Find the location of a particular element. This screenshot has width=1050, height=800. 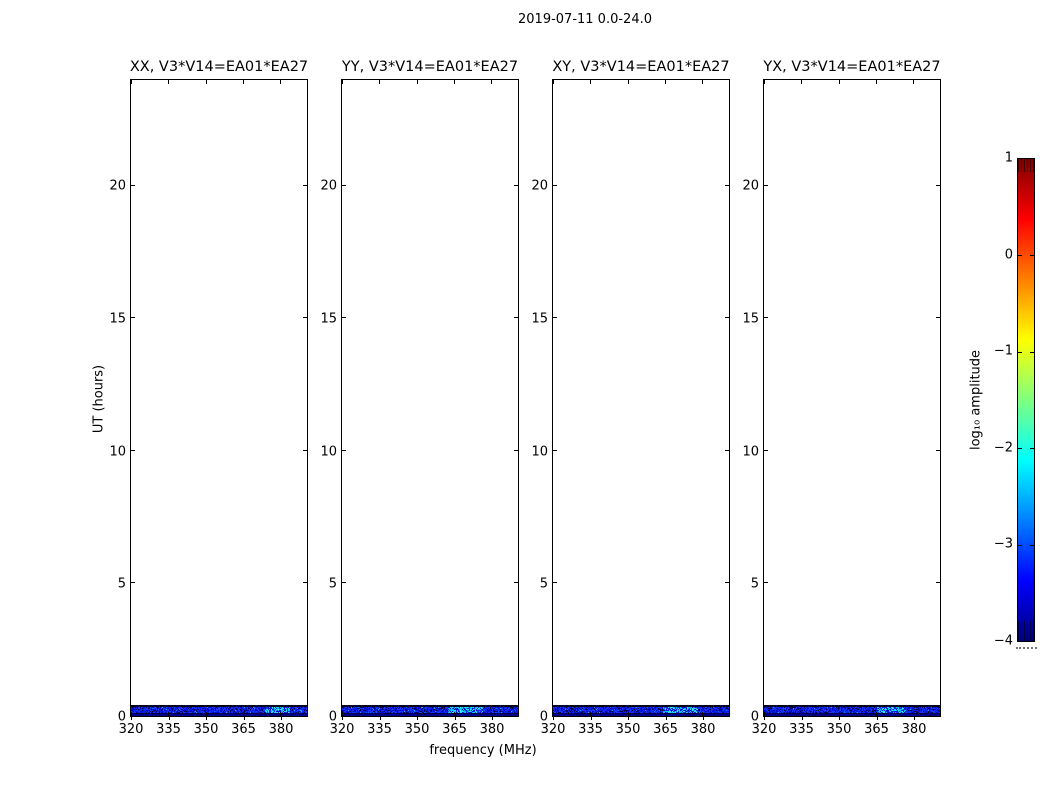

panel-yx: YX, V3*V14=EA01*EA27 is located at coordinates (852, 388).